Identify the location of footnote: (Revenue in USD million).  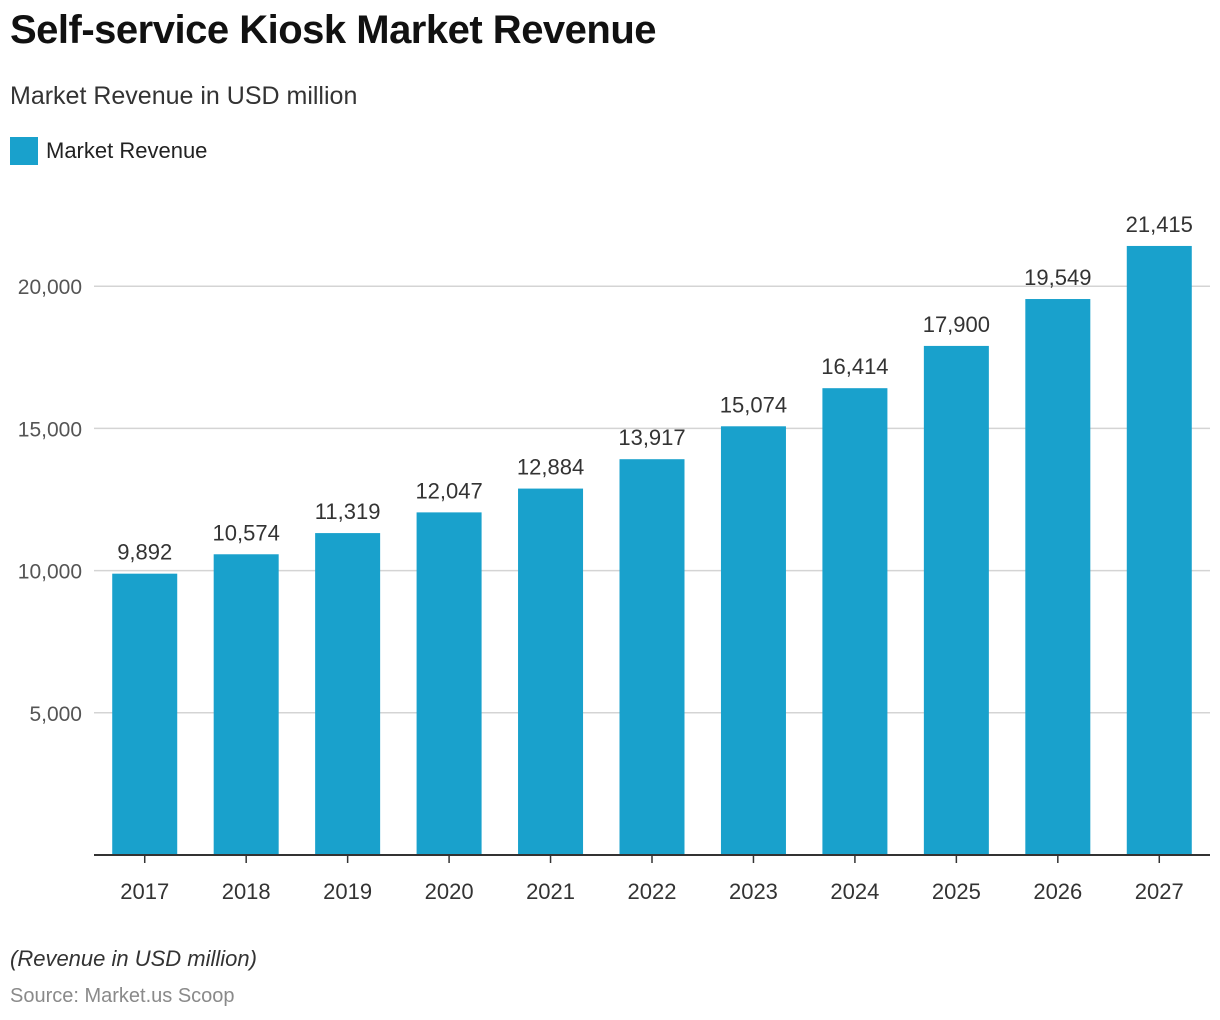
(133, 958).